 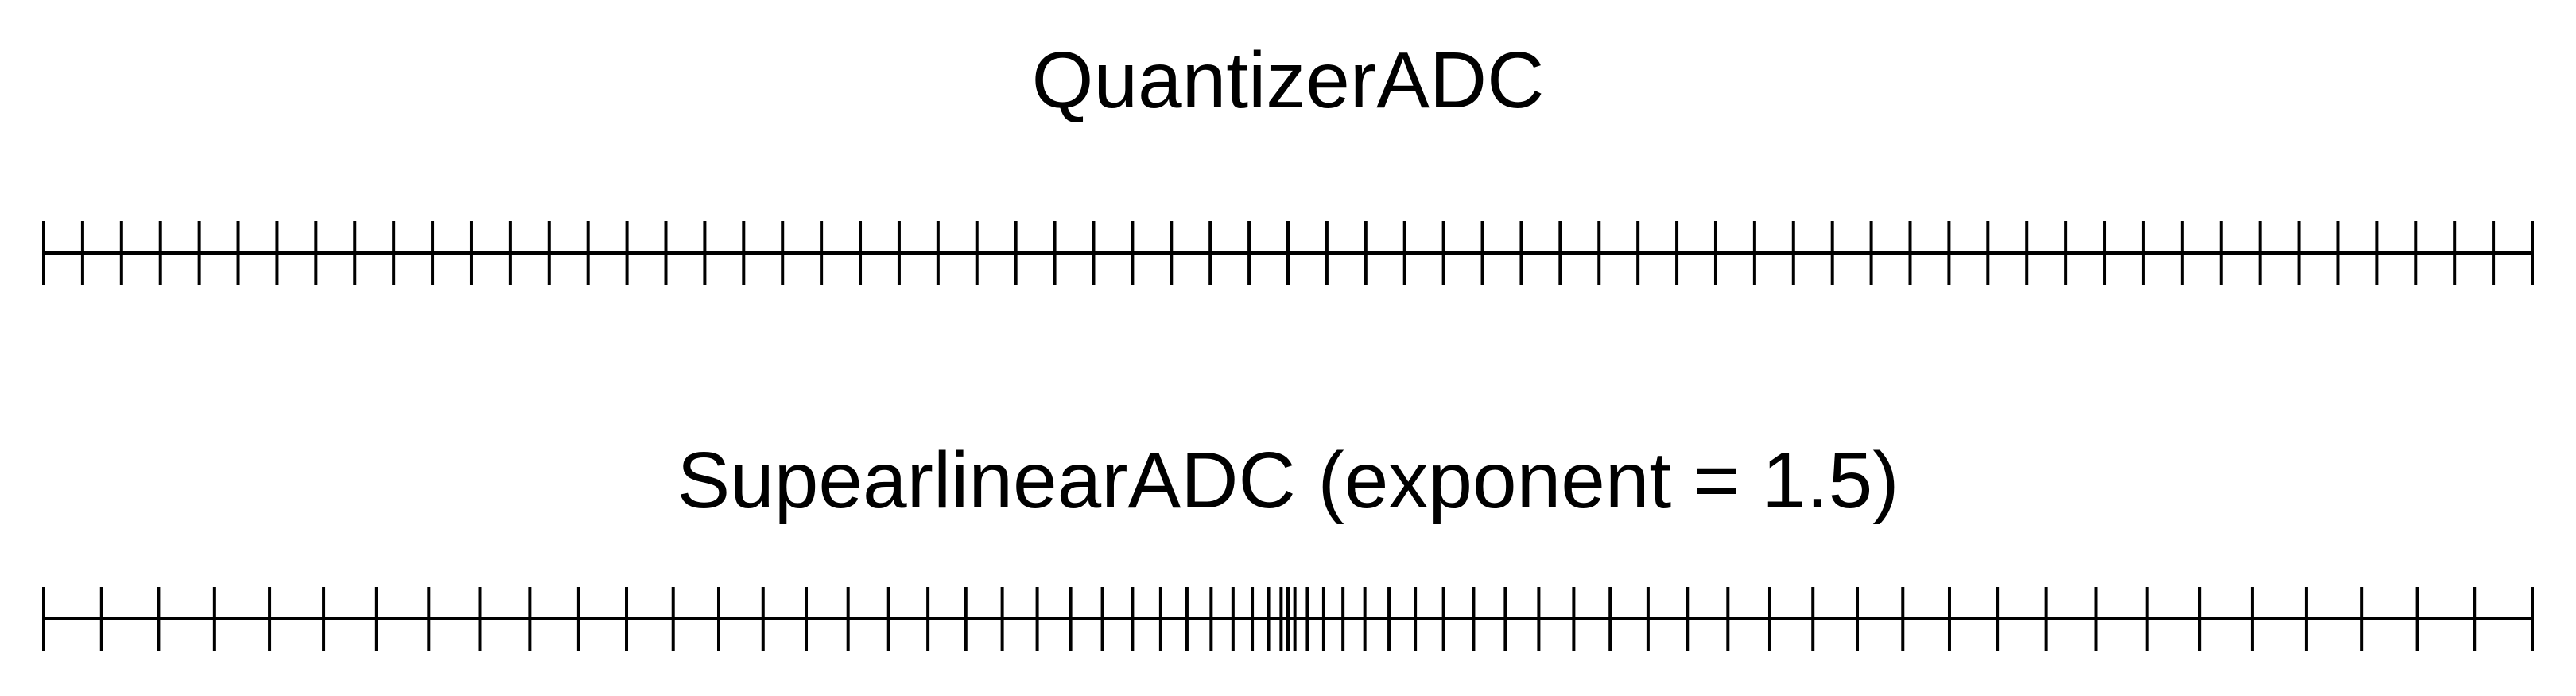 I want to click on superlinear-adc-title: SupearlinearADC (exponent = 1.5), so click(x=1288, y=480).